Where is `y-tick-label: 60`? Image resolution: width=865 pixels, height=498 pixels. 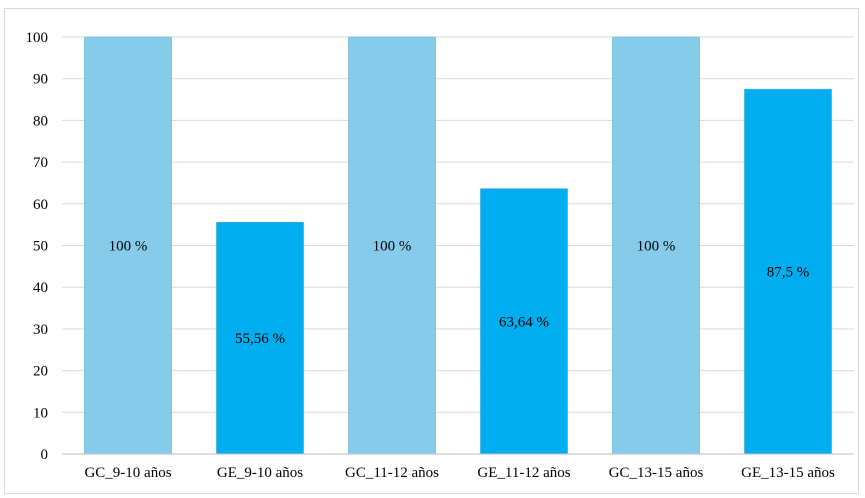 y-tick-label: 60 is located at coordinates (40, 205).